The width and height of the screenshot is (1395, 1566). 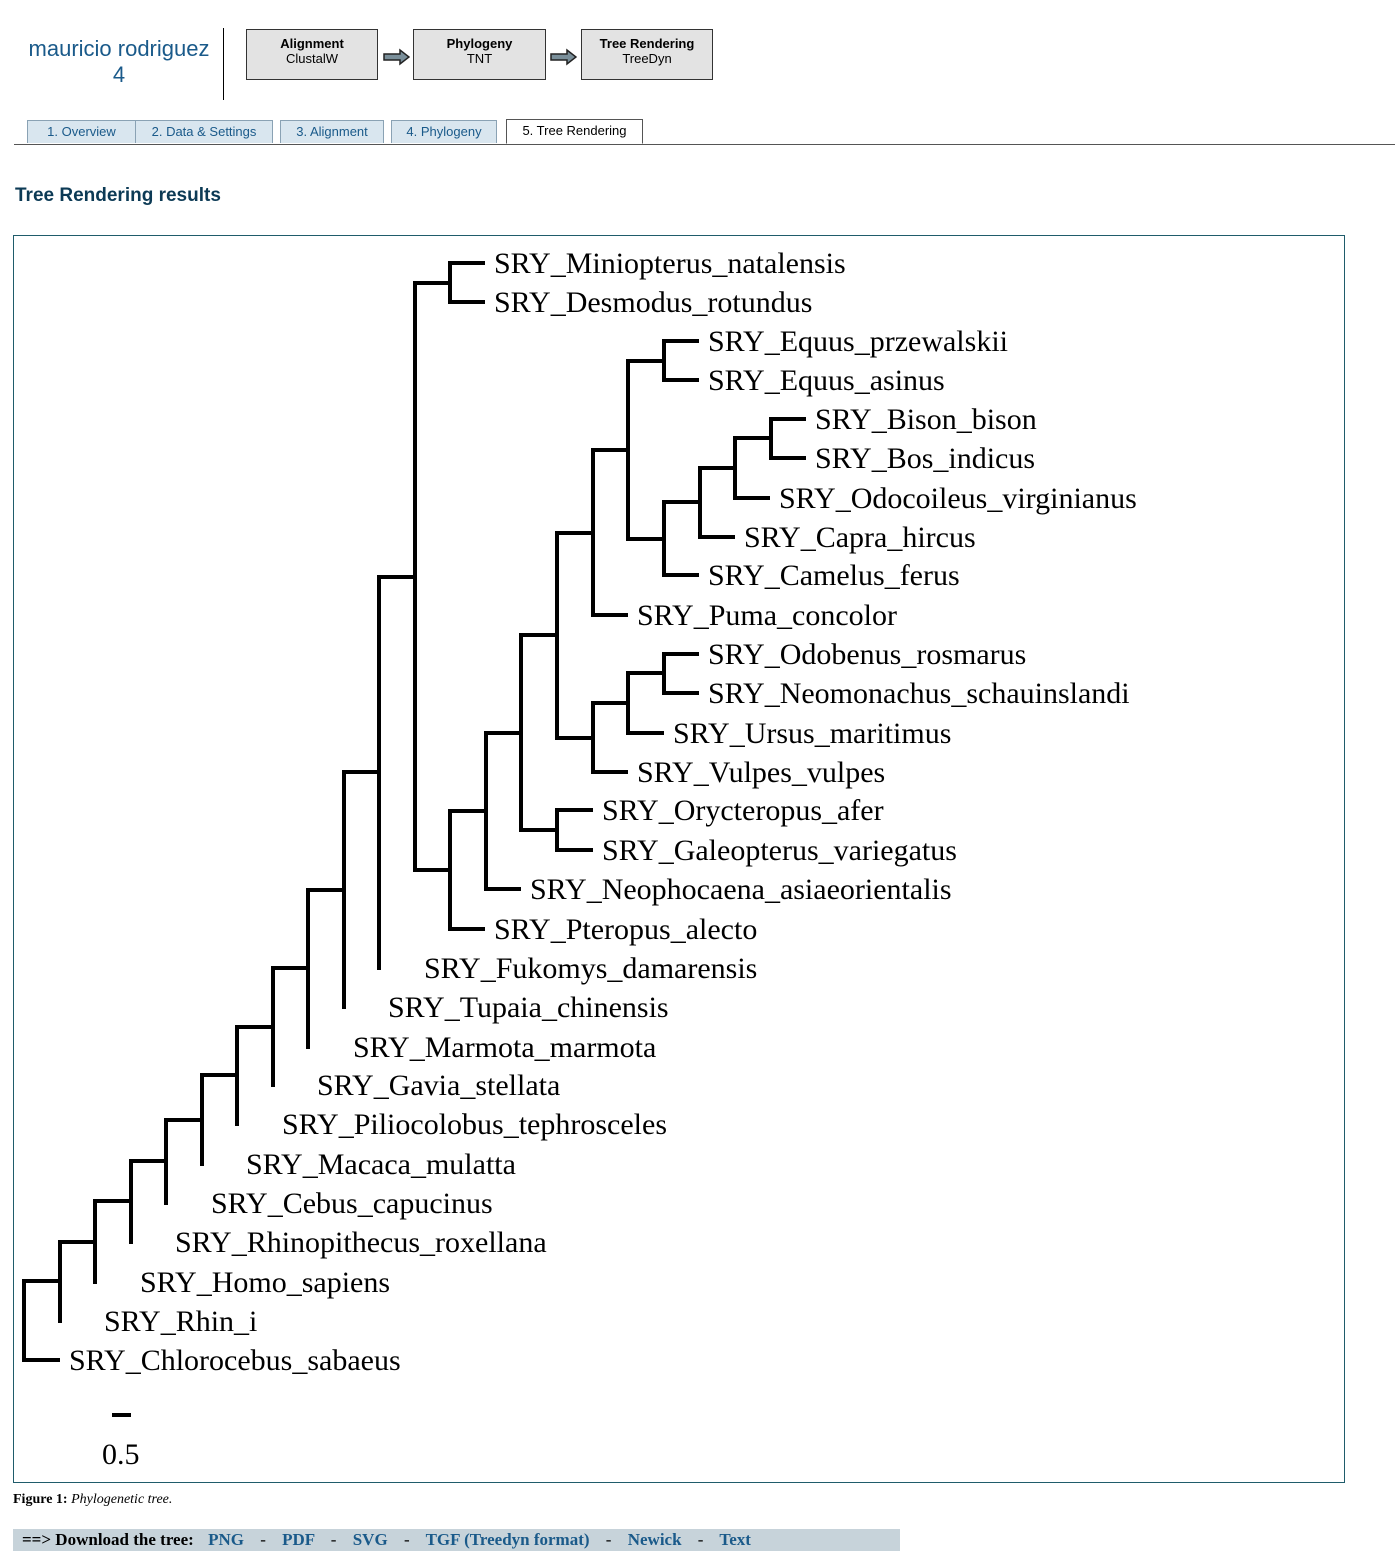 I want to click on pipeline-step-title: Phylogeny, so click(x=479, y=43).